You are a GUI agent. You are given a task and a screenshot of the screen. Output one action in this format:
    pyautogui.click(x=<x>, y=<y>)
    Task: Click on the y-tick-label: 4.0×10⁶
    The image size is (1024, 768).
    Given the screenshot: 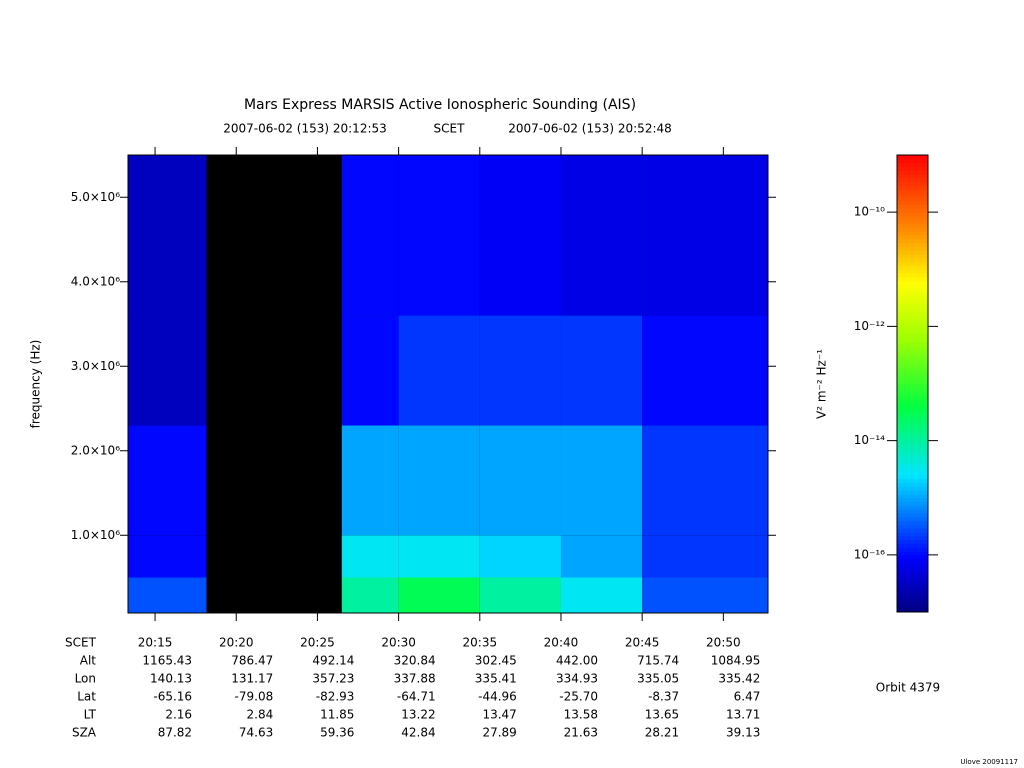 What is the action you would take?
    pyautogui.click(x=95, y=281)
    